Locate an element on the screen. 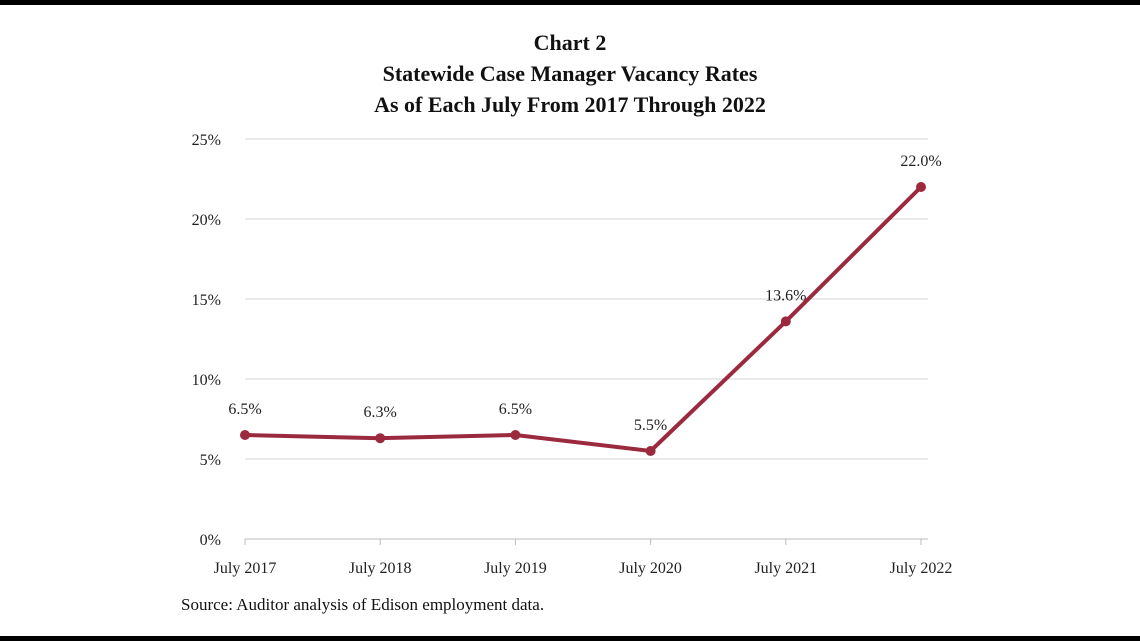  data-label: 5.5% is located at coordinates (650, 425).